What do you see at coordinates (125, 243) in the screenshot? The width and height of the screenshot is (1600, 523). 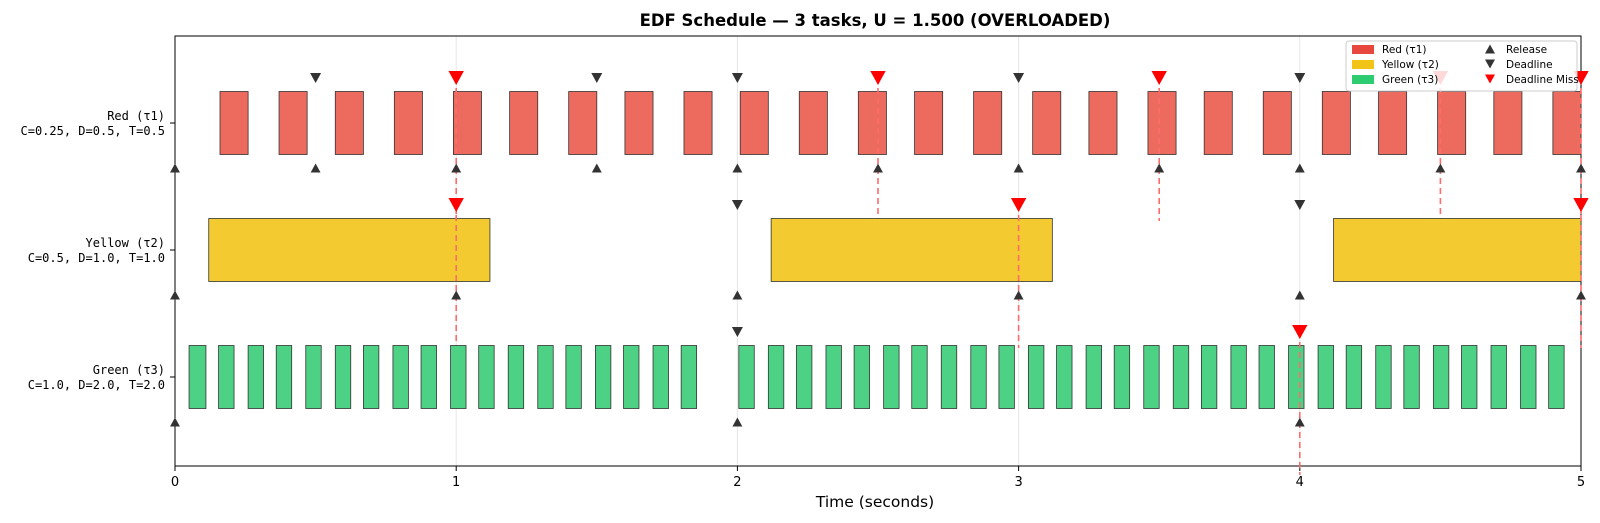 I see `task-name-label: Yellow (τ2)` at bounding box center [125, 243].